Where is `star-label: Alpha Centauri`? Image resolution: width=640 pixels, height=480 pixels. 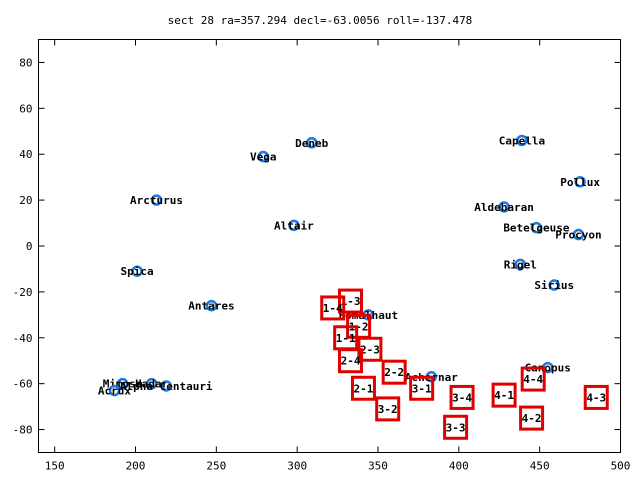 star-label: Alpha Centauri is located at coordinates (166, 386).